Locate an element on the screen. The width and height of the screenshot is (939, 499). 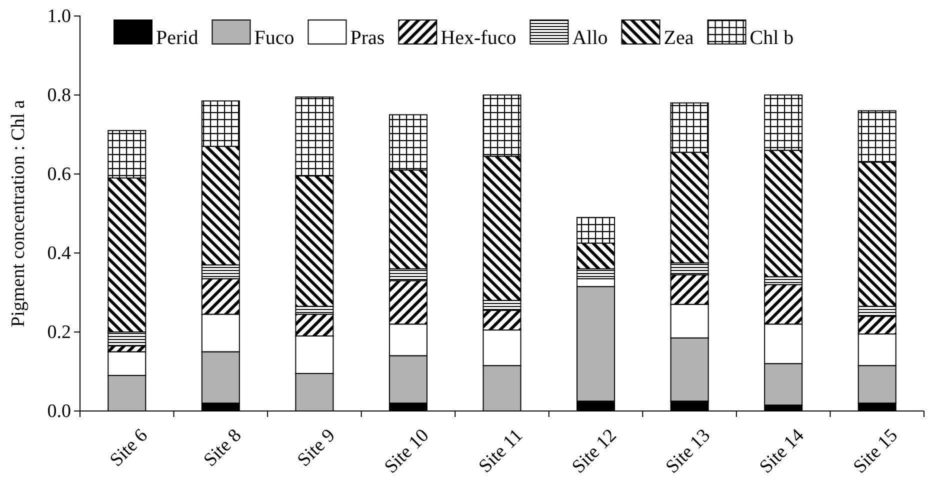
legend-label: Hex-fuco is located at coordinates (478, 38).